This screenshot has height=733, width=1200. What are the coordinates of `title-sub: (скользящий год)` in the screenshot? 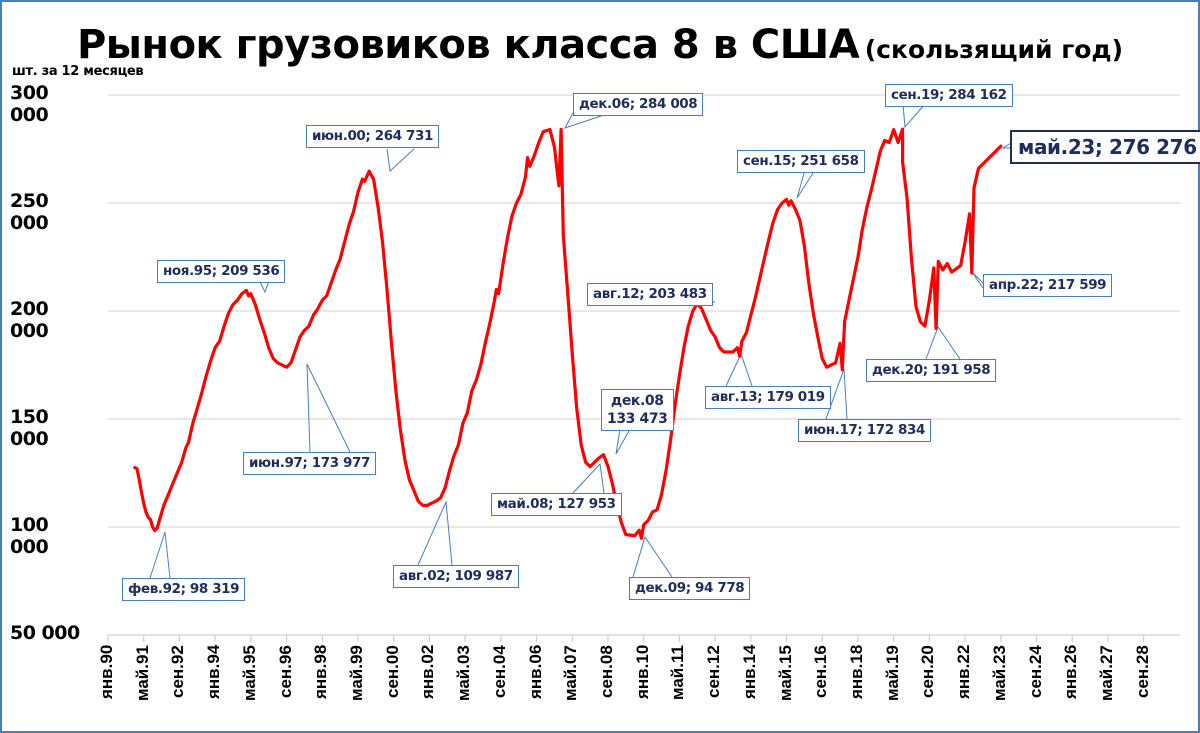 It's located at (994, 49).